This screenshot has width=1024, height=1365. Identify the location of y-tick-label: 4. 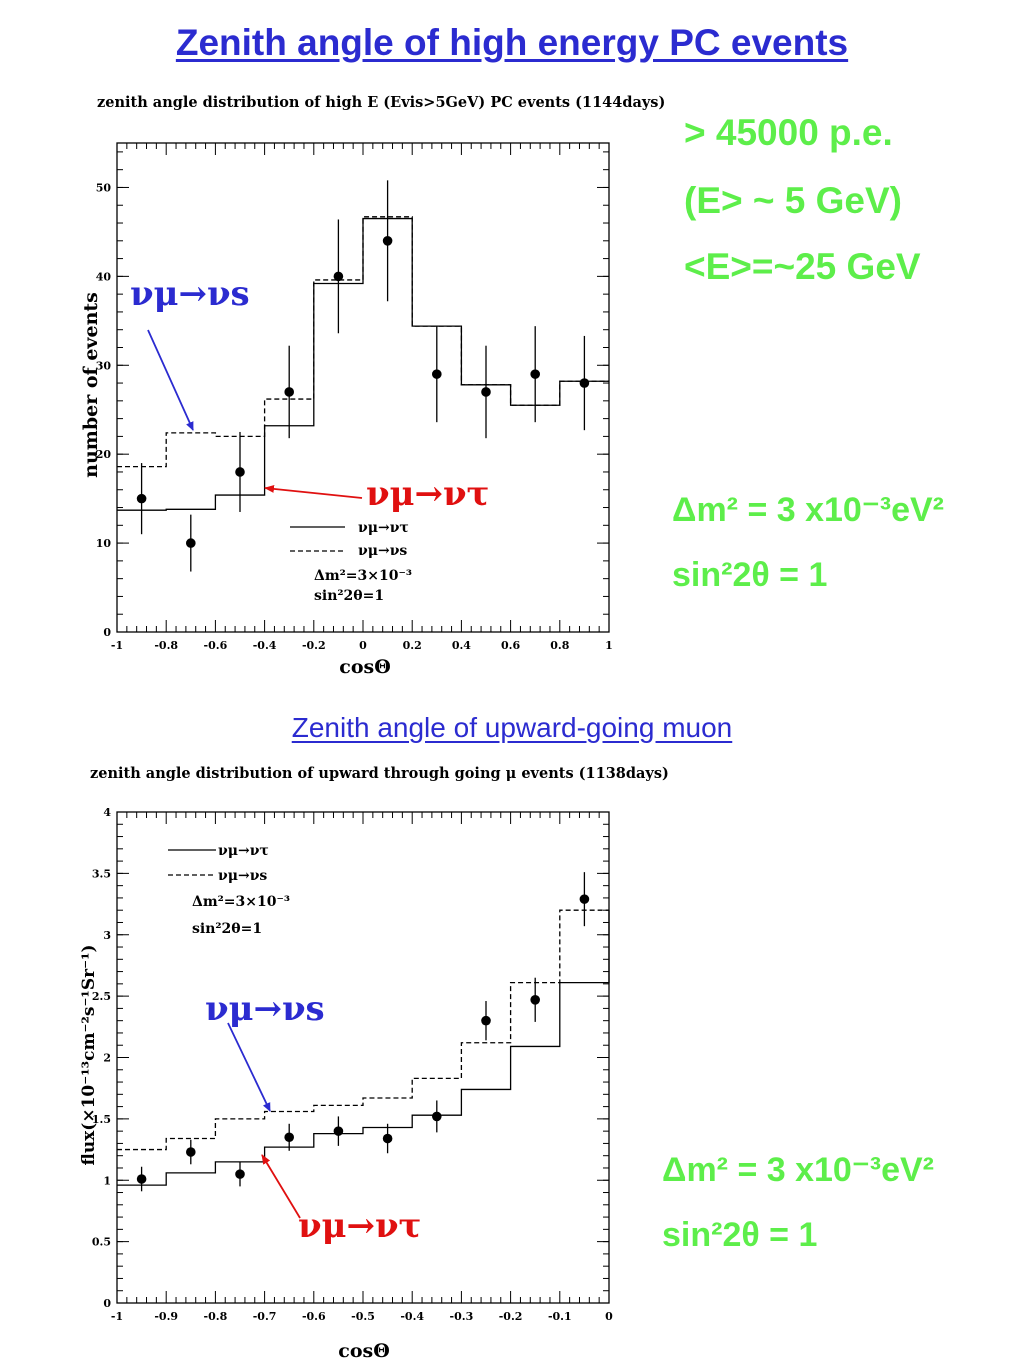
(107, 812).